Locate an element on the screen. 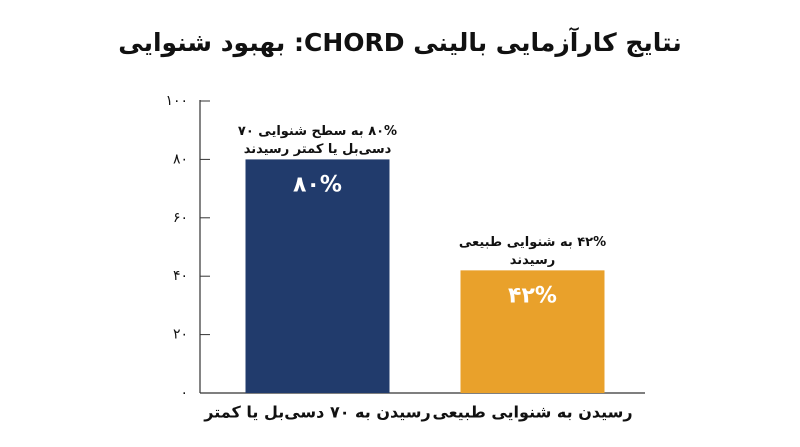 The height and width of the screenshot is (447, 800). y-tick-label: ۰ is located at coordinates (184, 393).